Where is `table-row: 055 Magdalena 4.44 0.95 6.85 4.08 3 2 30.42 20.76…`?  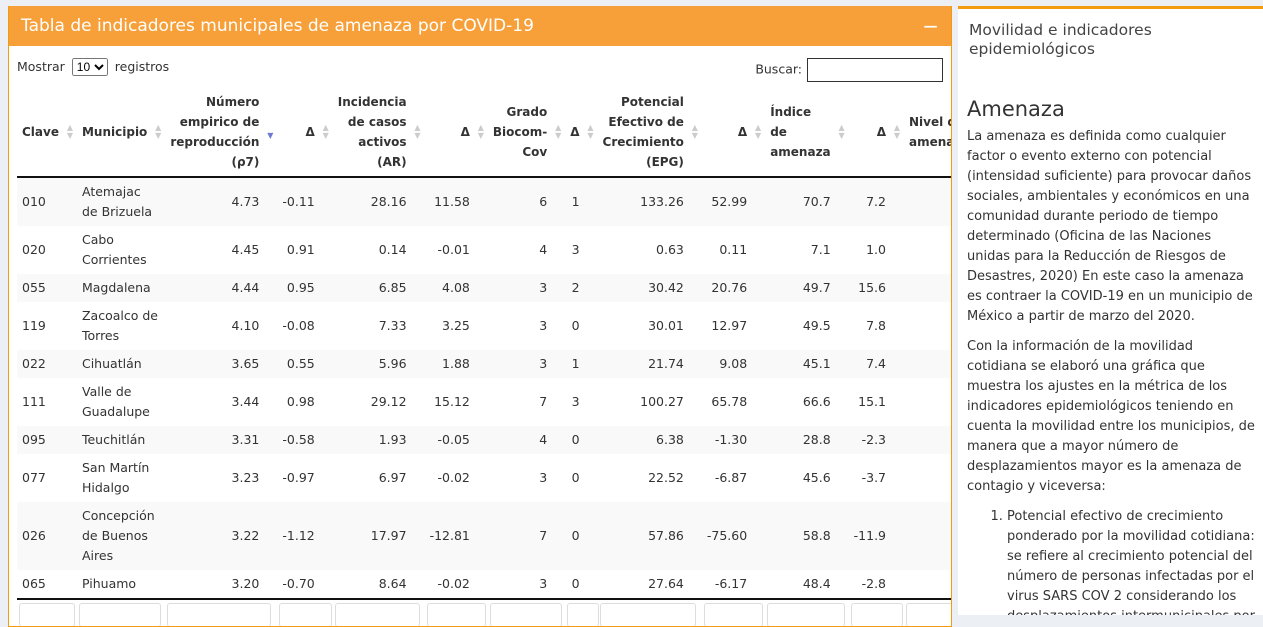 table-row: 055 Magdalena 4.44 0.95 6.85 4.08 3 2 30.42 20.76… is located at coordinates (484, 288).